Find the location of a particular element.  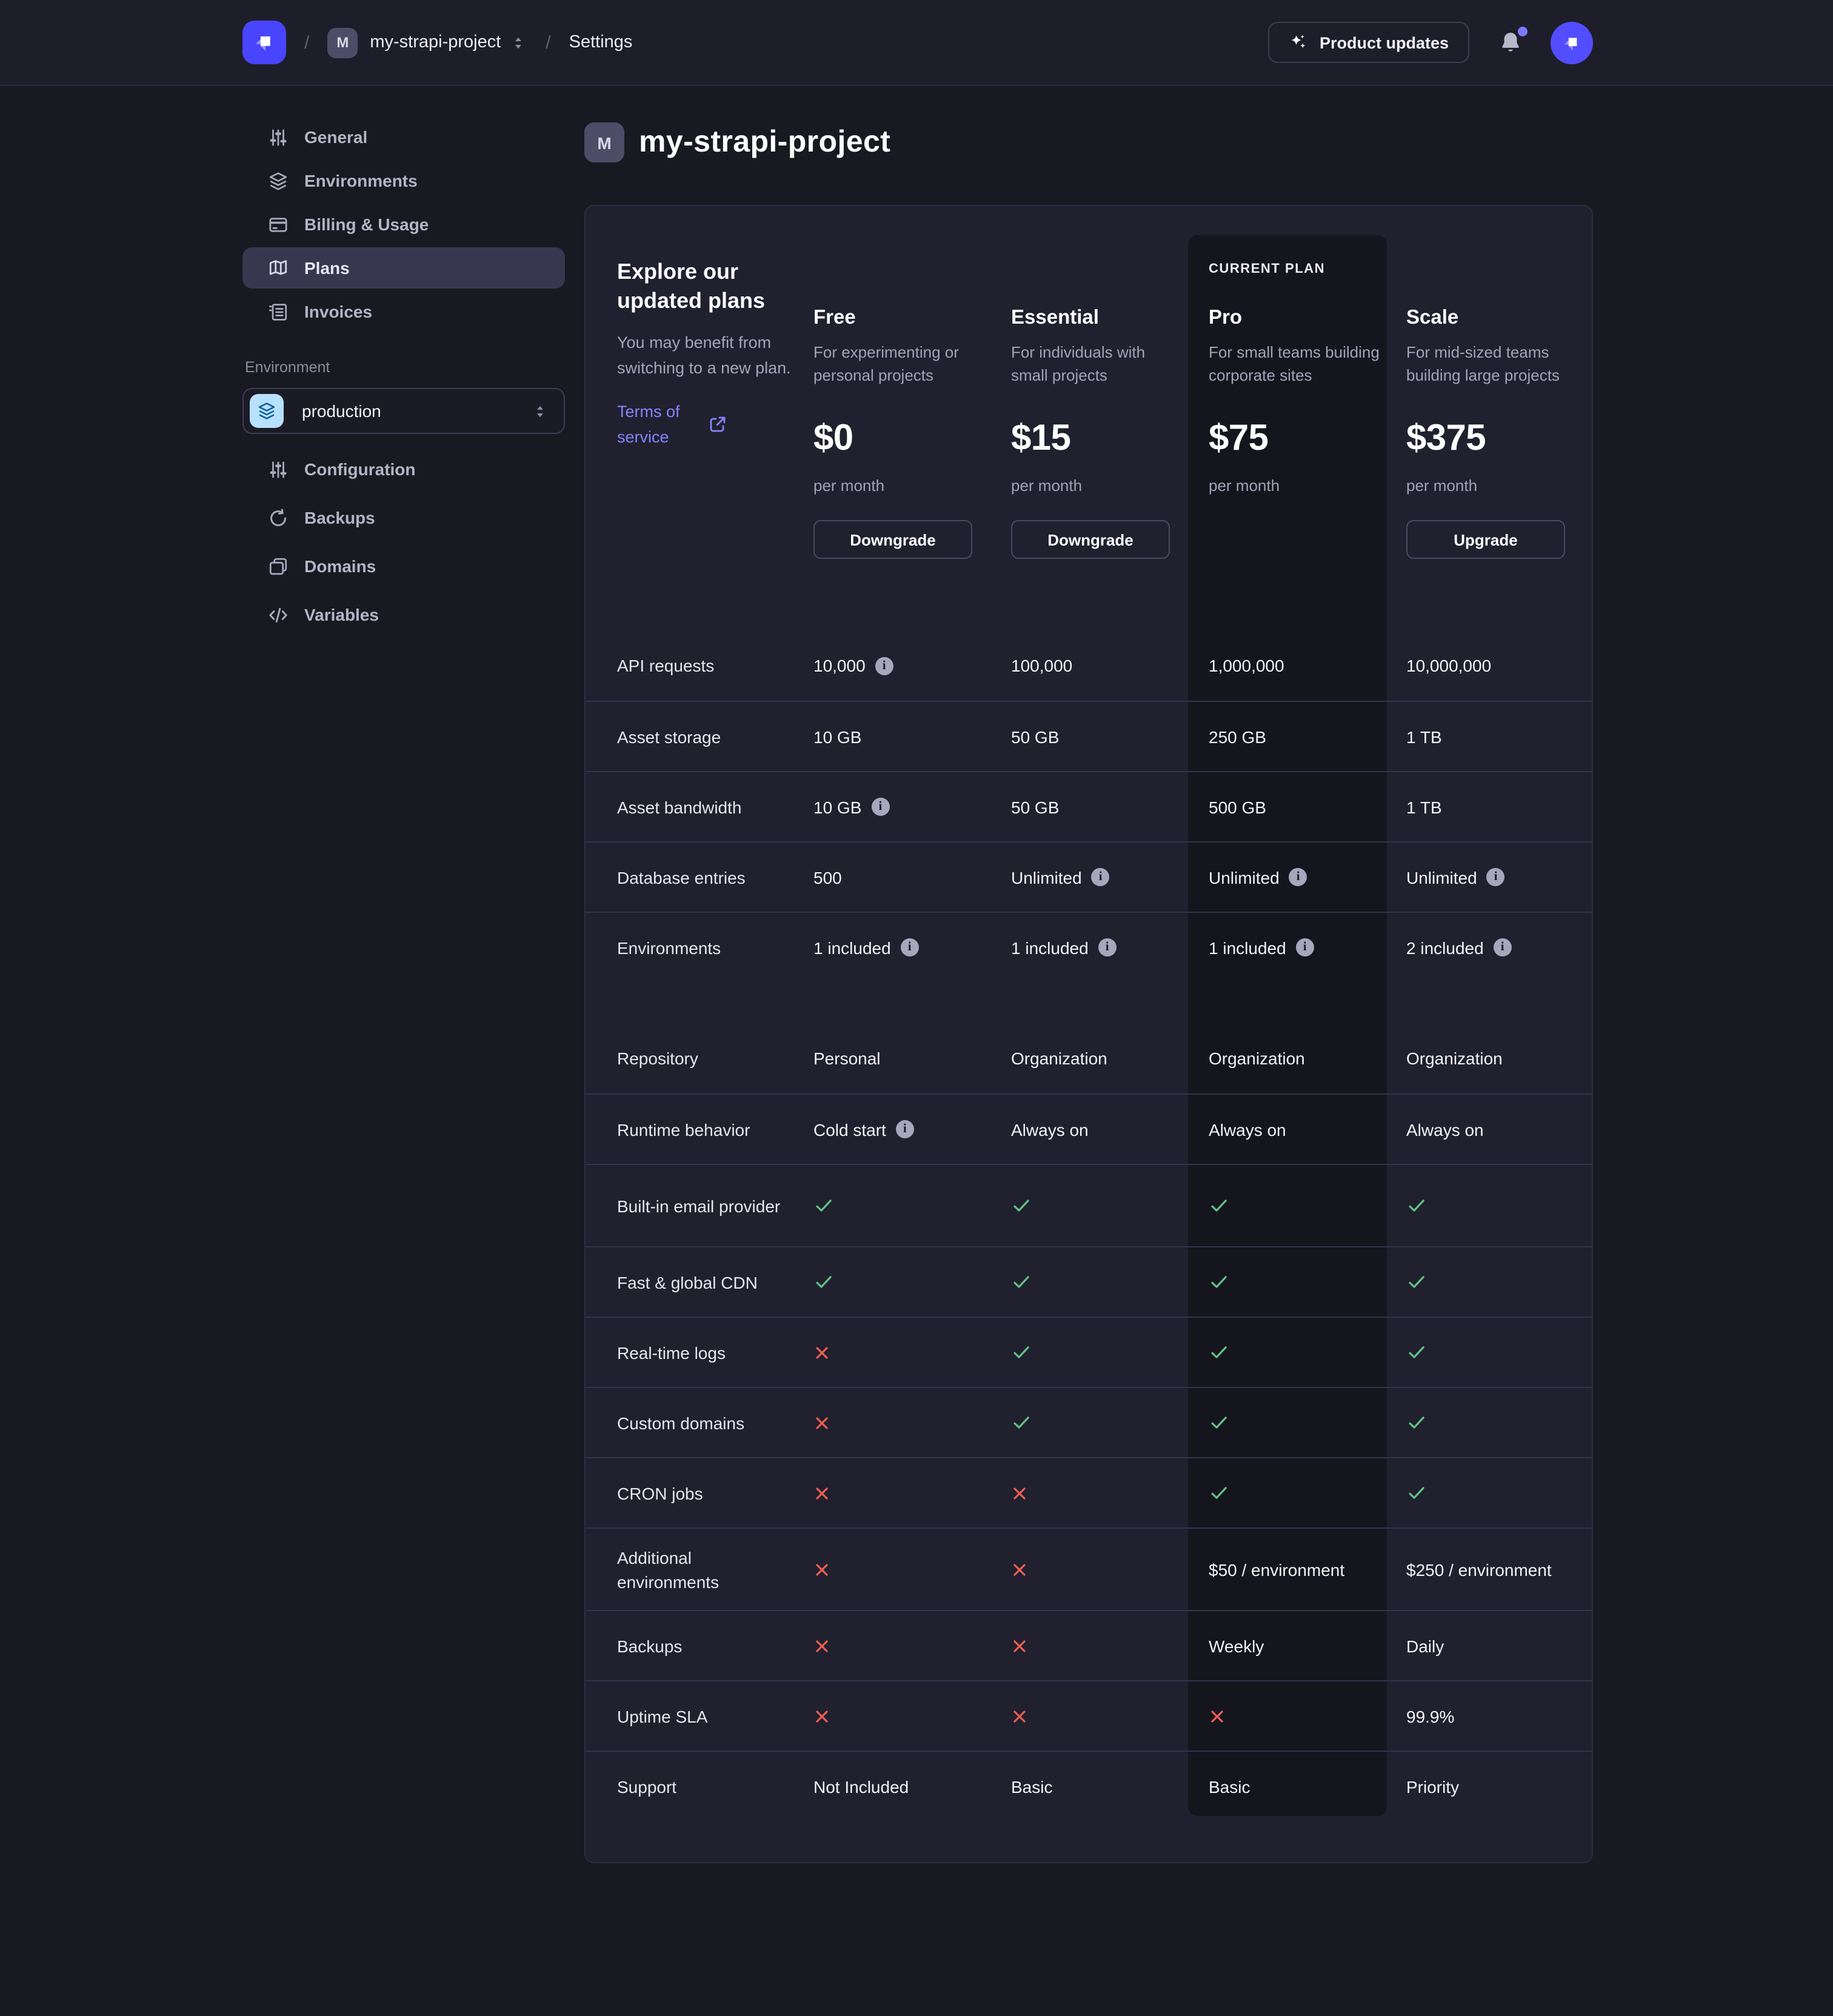

product-updates-button: Product updates is located at coordinates (1368, 42).